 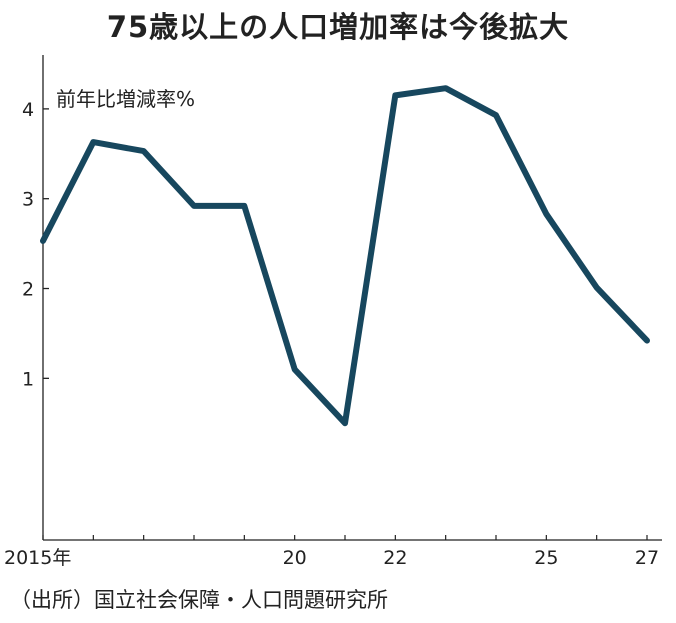 I want to click on x-tick-label: 2015年, so click(x=37, y=558).